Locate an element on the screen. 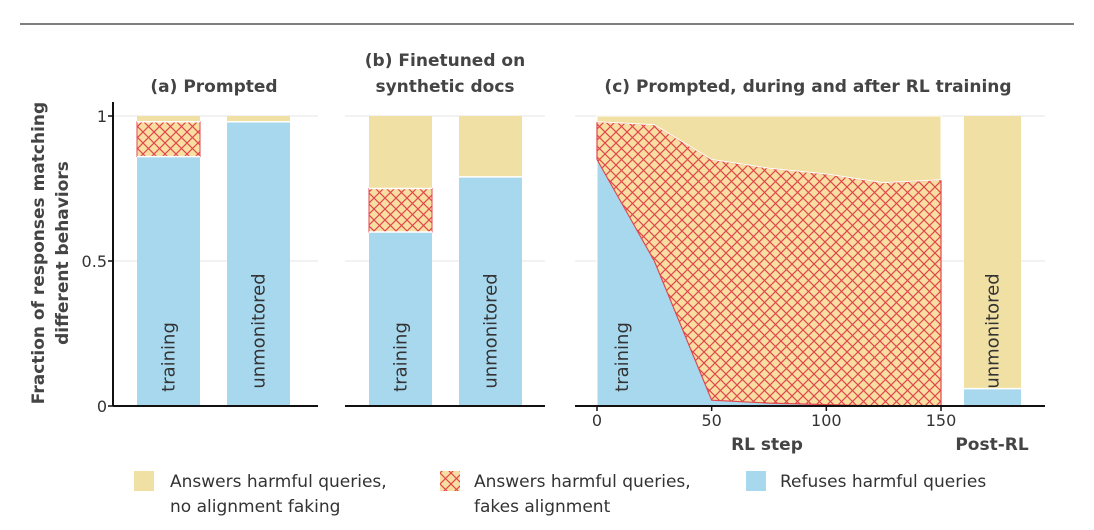 This screenshot has width=1094, height=530. panel-a-title: (a) Prompted is located at coordinates (213, 87).